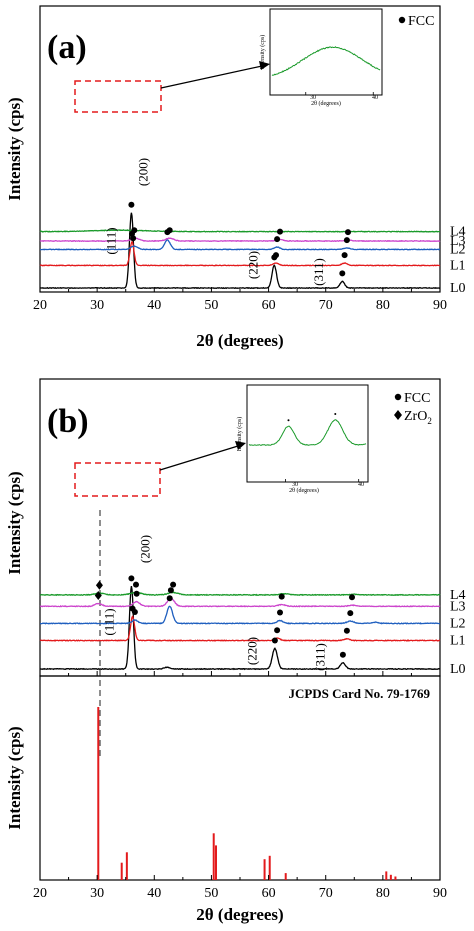  Describe the element at coordinates (240, 445) in the screenshot. I see `panel-b-zoom-arrowhead-icon` at that location.